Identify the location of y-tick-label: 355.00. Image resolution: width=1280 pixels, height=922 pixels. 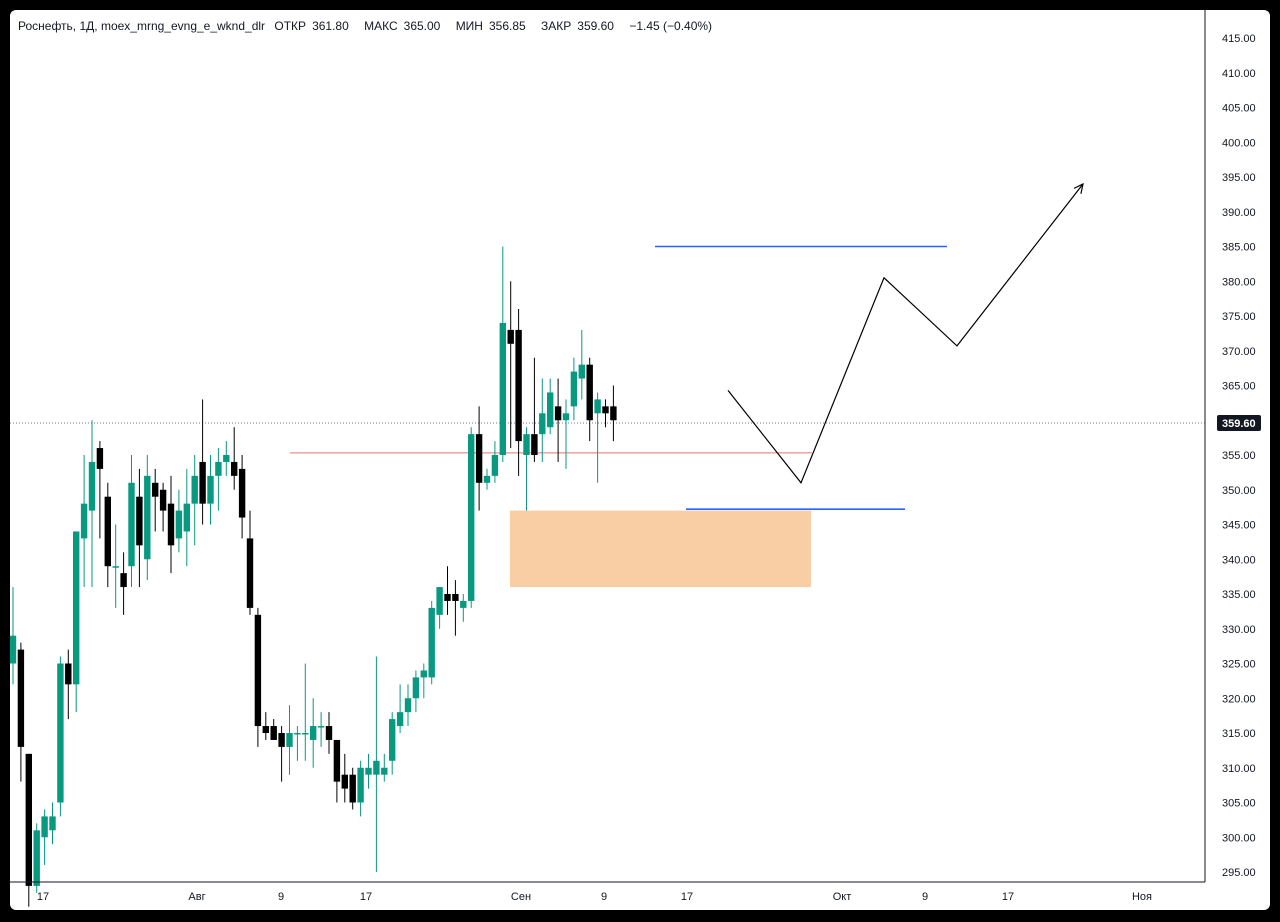
(1239, 456).